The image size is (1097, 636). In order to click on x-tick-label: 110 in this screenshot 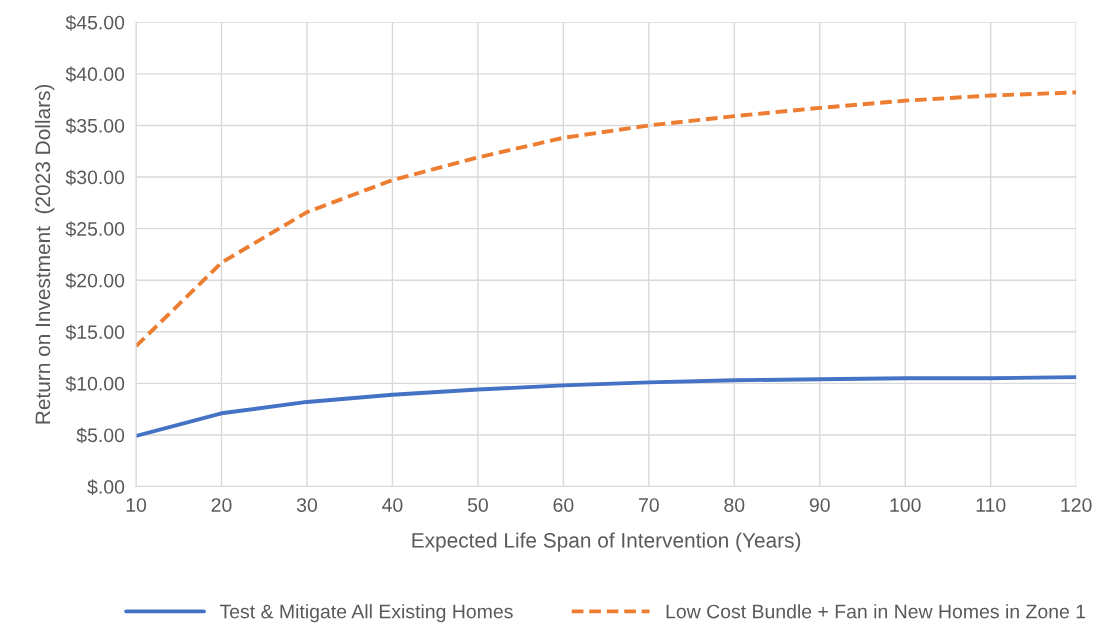, I will do `click(991, 505)`.